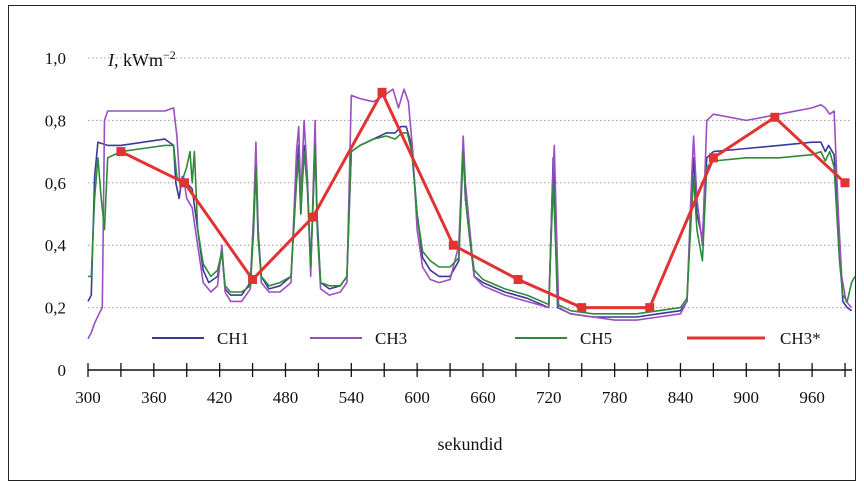 The image size is (864, 486). I want to click on y-tick-label-4: 0,8, so click(55, 120).